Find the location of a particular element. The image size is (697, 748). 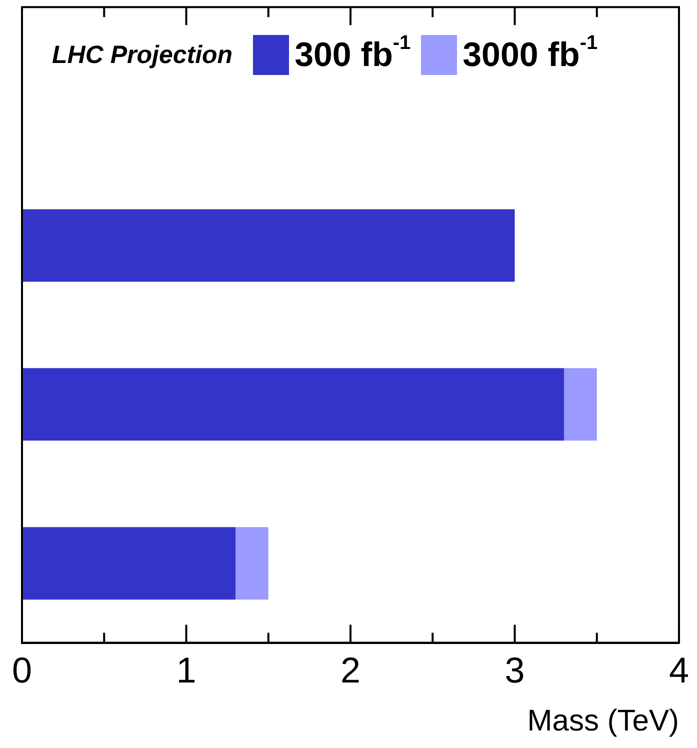

legend-label: 300 fb$^{-1}$ is located at coordinates (352, 53).